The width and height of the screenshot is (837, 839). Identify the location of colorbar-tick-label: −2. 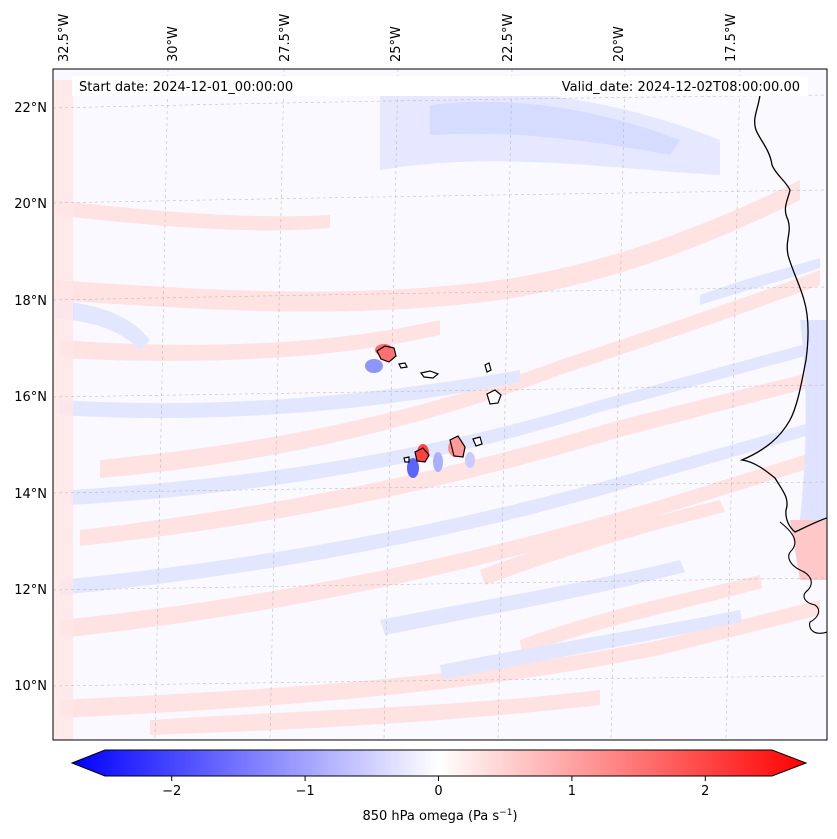
(171, 791).